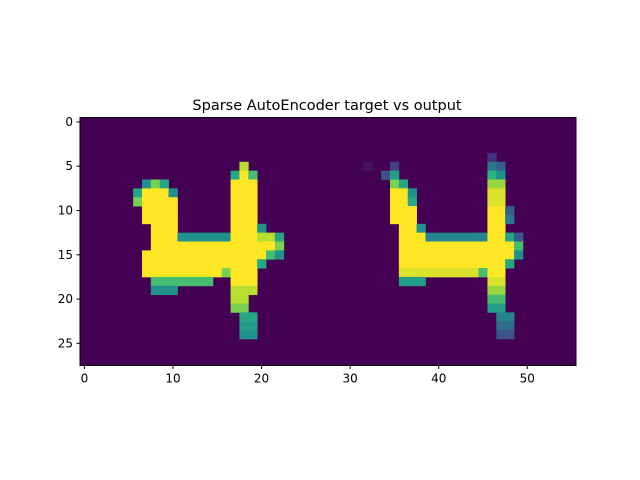  What do you see at coordinates (261, 379) in the screenshot?
I see `x-tick-label: 20` at bounding box center [261, 379].